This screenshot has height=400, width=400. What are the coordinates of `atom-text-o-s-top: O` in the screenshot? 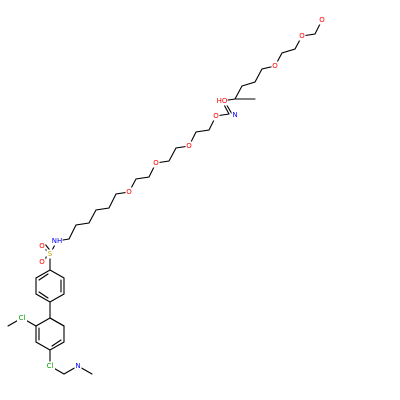 It's located at (42, 246).